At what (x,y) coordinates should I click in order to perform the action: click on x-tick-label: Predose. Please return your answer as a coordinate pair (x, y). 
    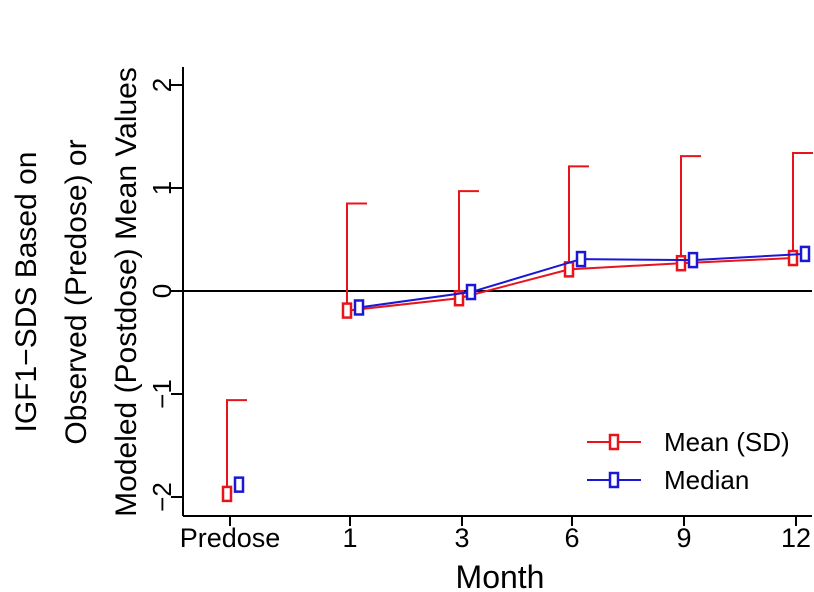
    Looking at the image, I should click on (230, 538).